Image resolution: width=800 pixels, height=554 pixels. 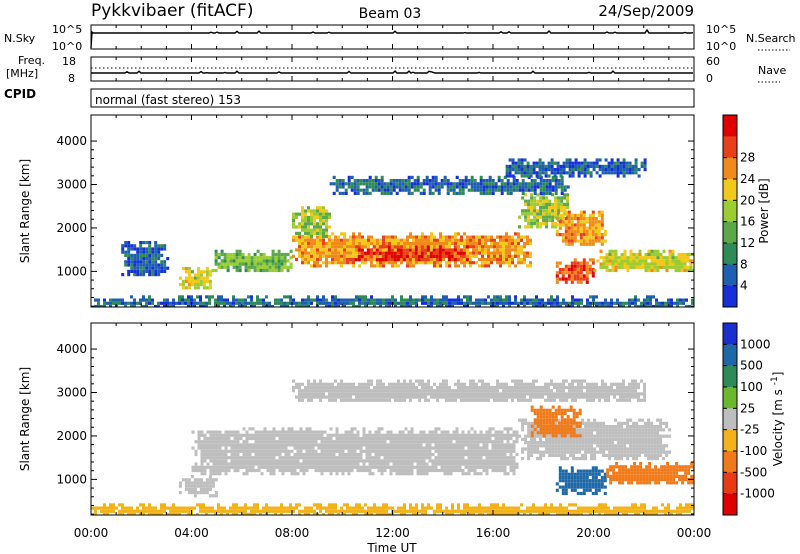 I want to click on velAxis-tick-0: 1000, so click(x=71, y=479).